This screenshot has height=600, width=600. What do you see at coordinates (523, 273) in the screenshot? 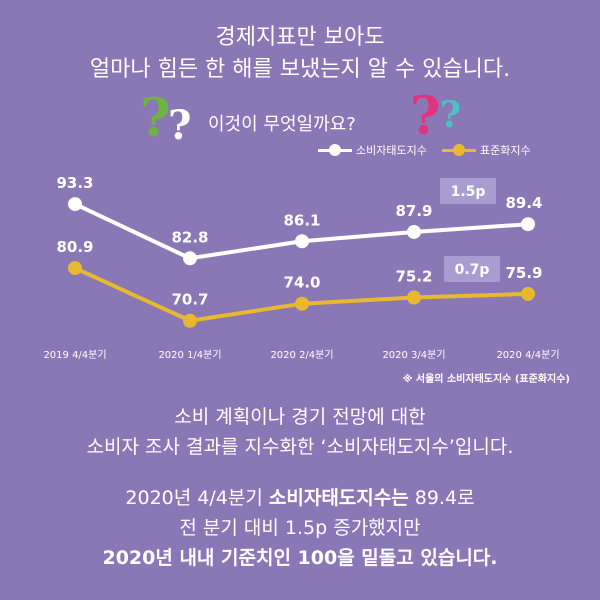
I see `data-label-1-4: 75.9` at bounding box center [523, 273].